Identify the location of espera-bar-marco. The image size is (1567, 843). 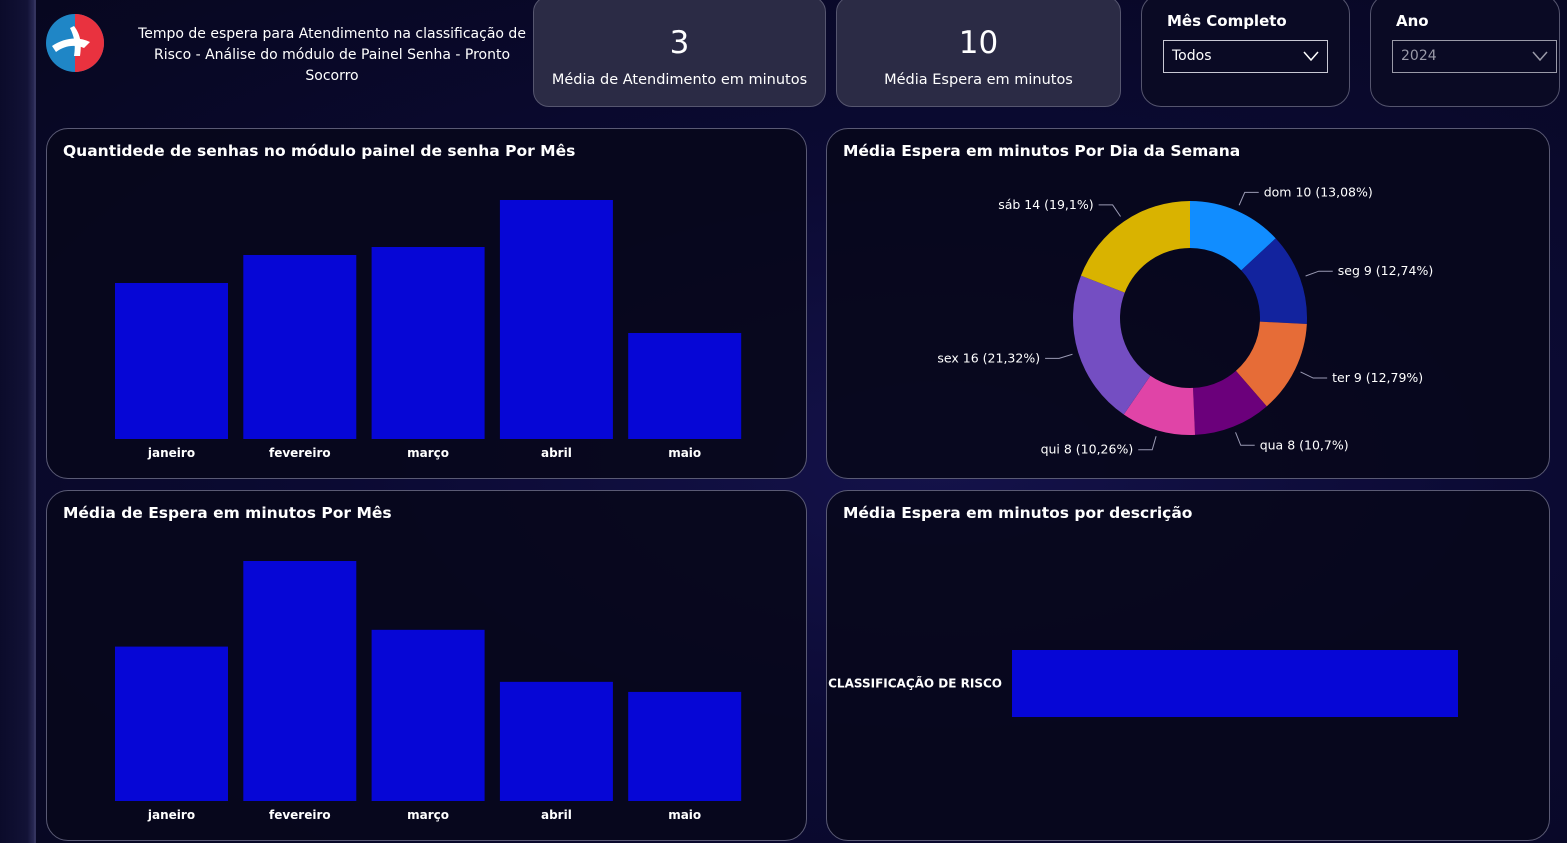
(428, 715).